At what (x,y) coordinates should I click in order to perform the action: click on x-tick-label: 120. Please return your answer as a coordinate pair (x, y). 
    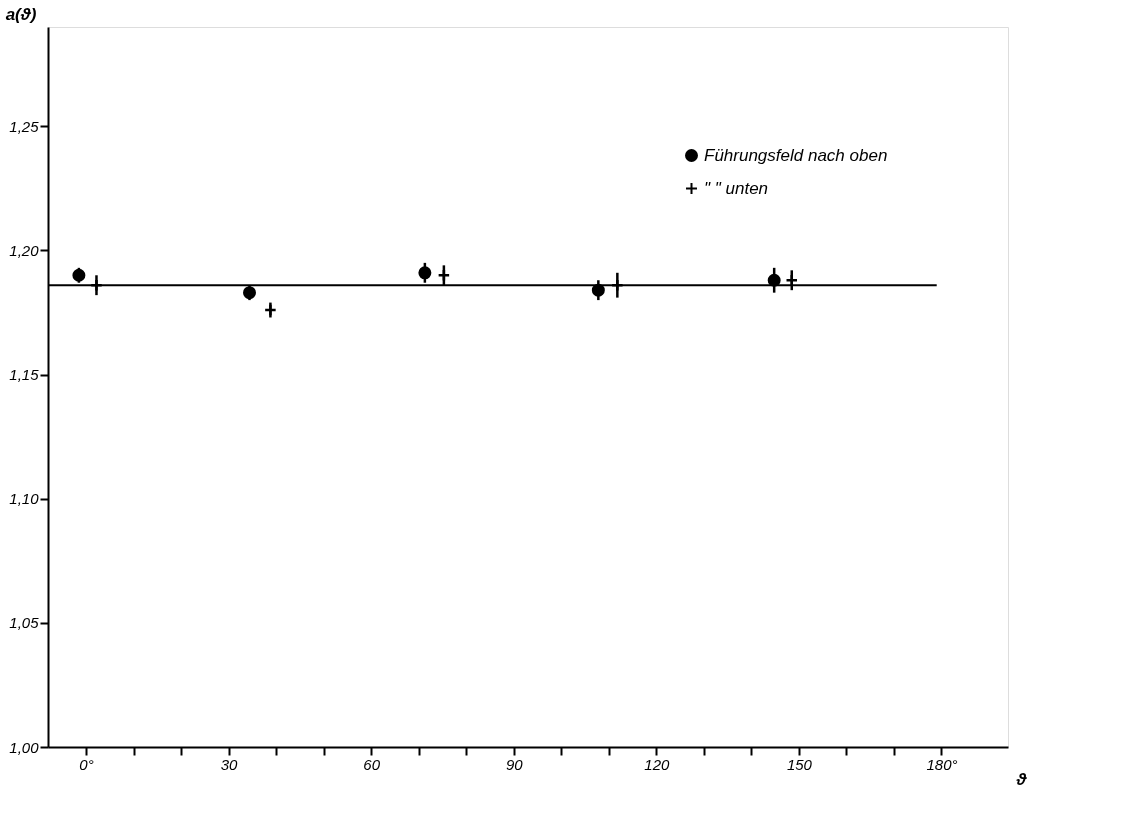
    Looking at the image, I should click on (657, 764).